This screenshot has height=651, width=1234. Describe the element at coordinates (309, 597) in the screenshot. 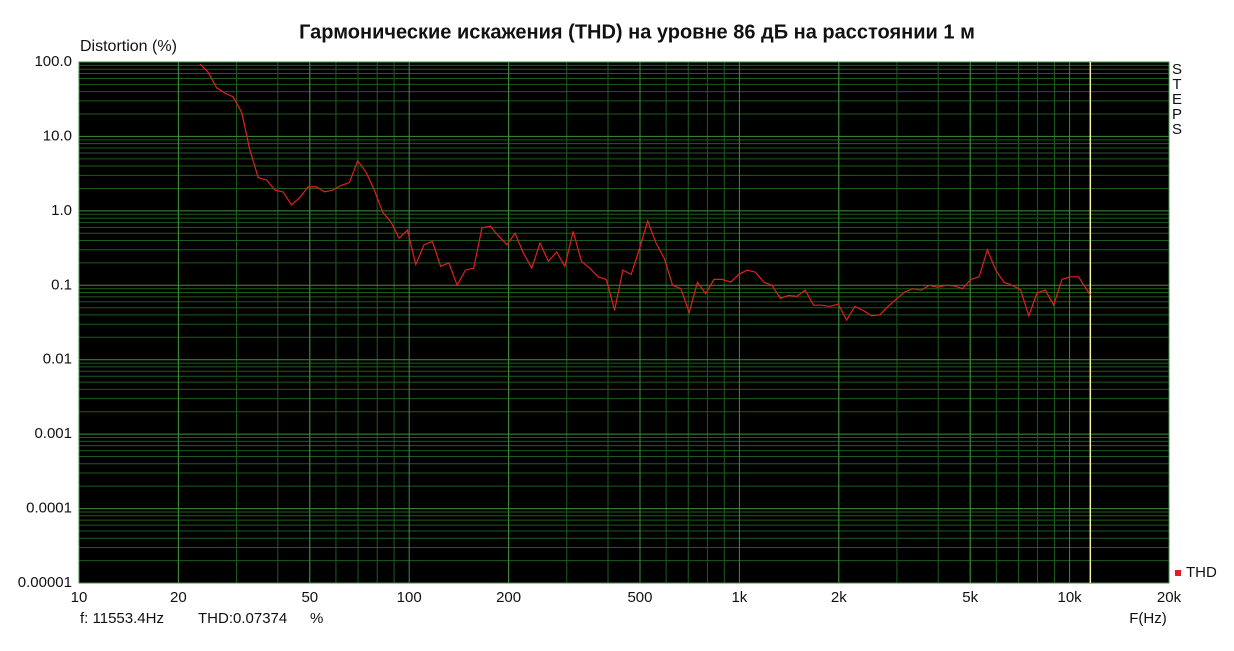

I see `x-tick-label: 50` at that location.